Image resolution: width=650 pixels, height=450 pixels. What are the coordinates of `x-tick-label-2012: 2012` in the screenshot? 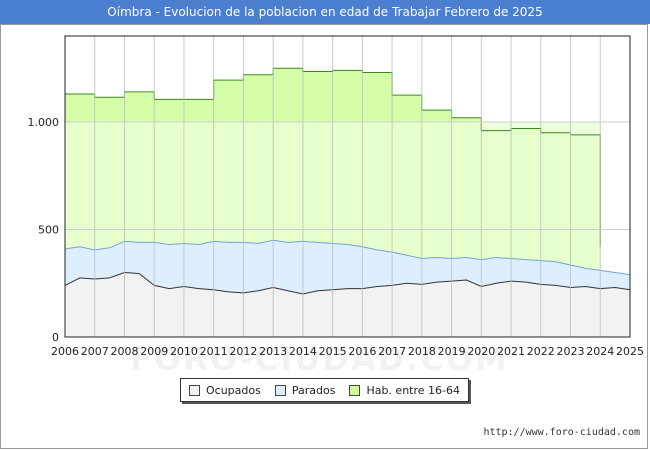 It's located at (243, 351).